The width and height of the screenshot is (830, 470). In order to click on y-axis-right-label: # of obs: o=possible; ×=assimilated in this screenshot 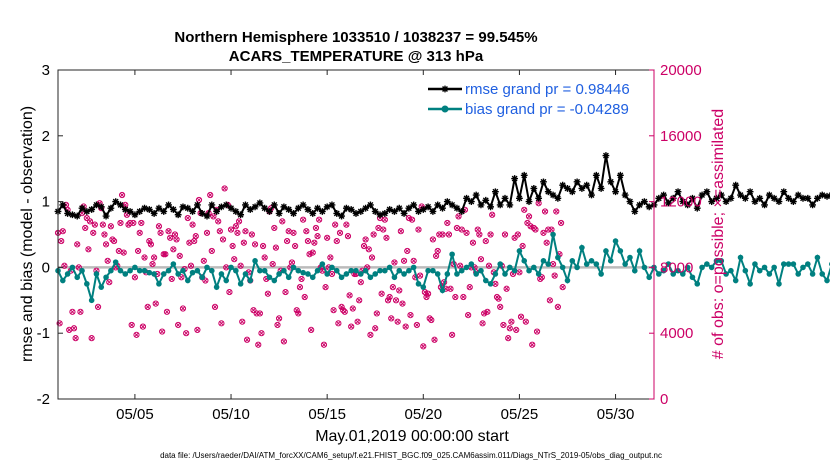, I will do `click(718, 234)`.